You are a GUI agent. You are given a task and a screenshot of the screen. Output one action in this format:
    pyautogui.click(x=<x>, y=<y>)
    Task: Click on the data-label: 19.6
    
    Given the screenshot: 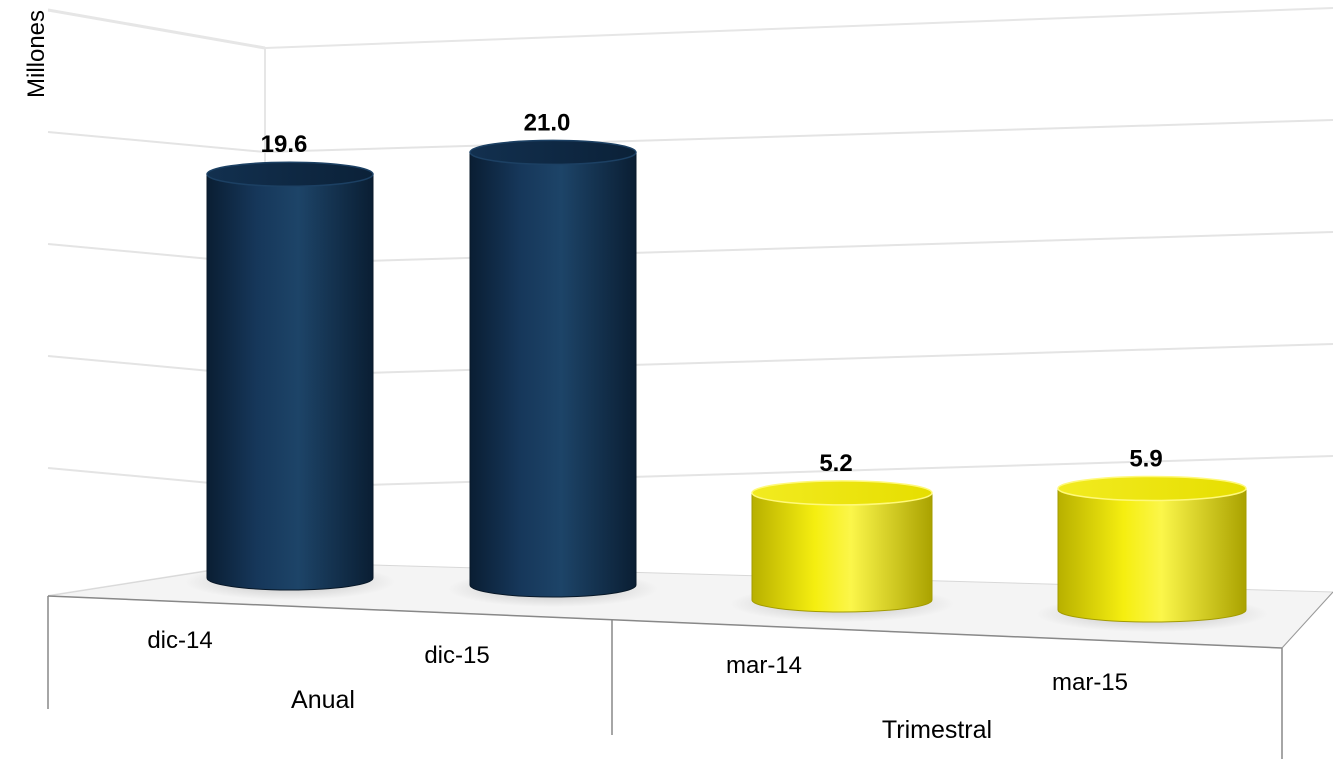 What is the action you would take?
    pyautogui.click(x=284, y=144)
    